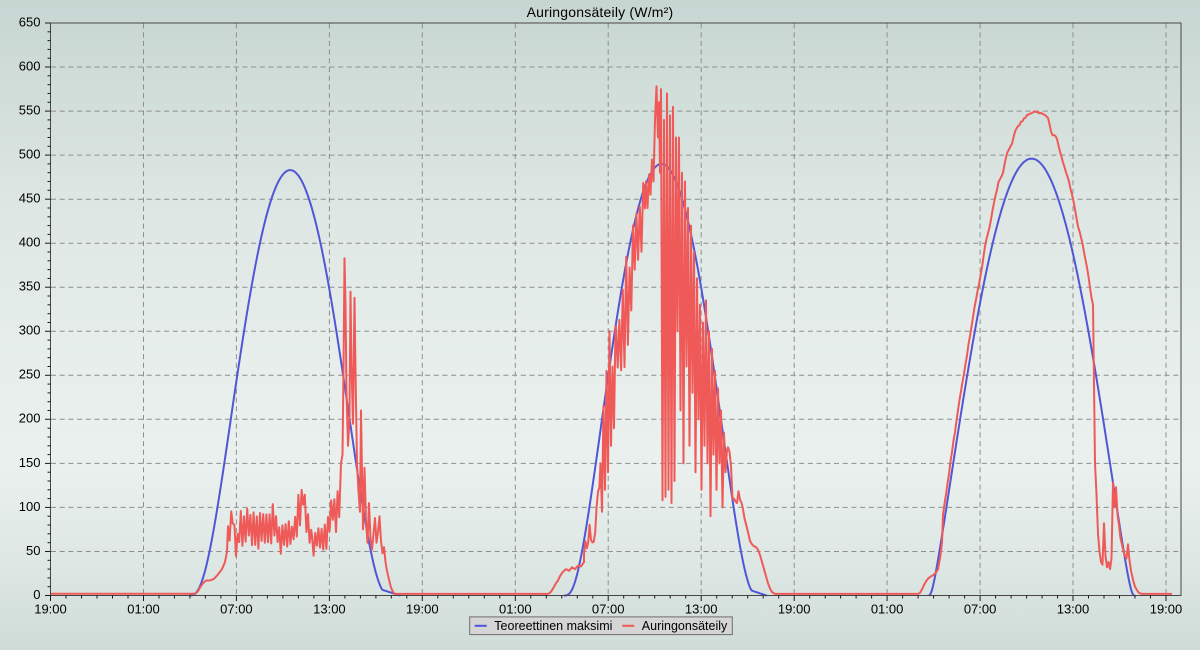 The width and height of the screenshot is (1200, 655). I want to click on svg-text: Auringonsäteily (W/m²), so click(600, 12).